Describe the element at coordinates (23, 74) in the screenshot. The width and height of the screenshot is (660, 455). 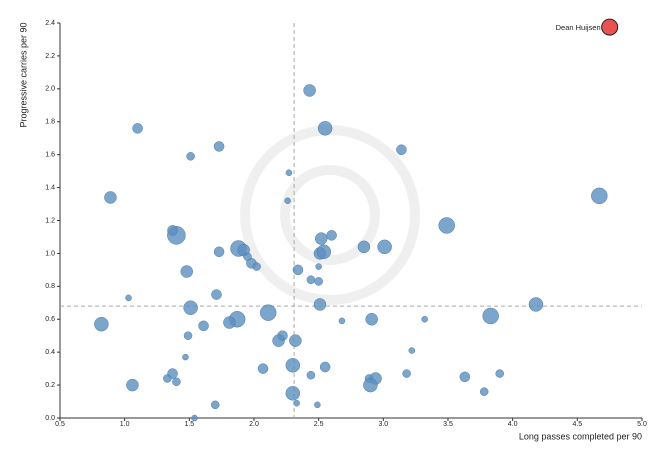
I see `y-axis-label: Progressive carries per 90` at that location.